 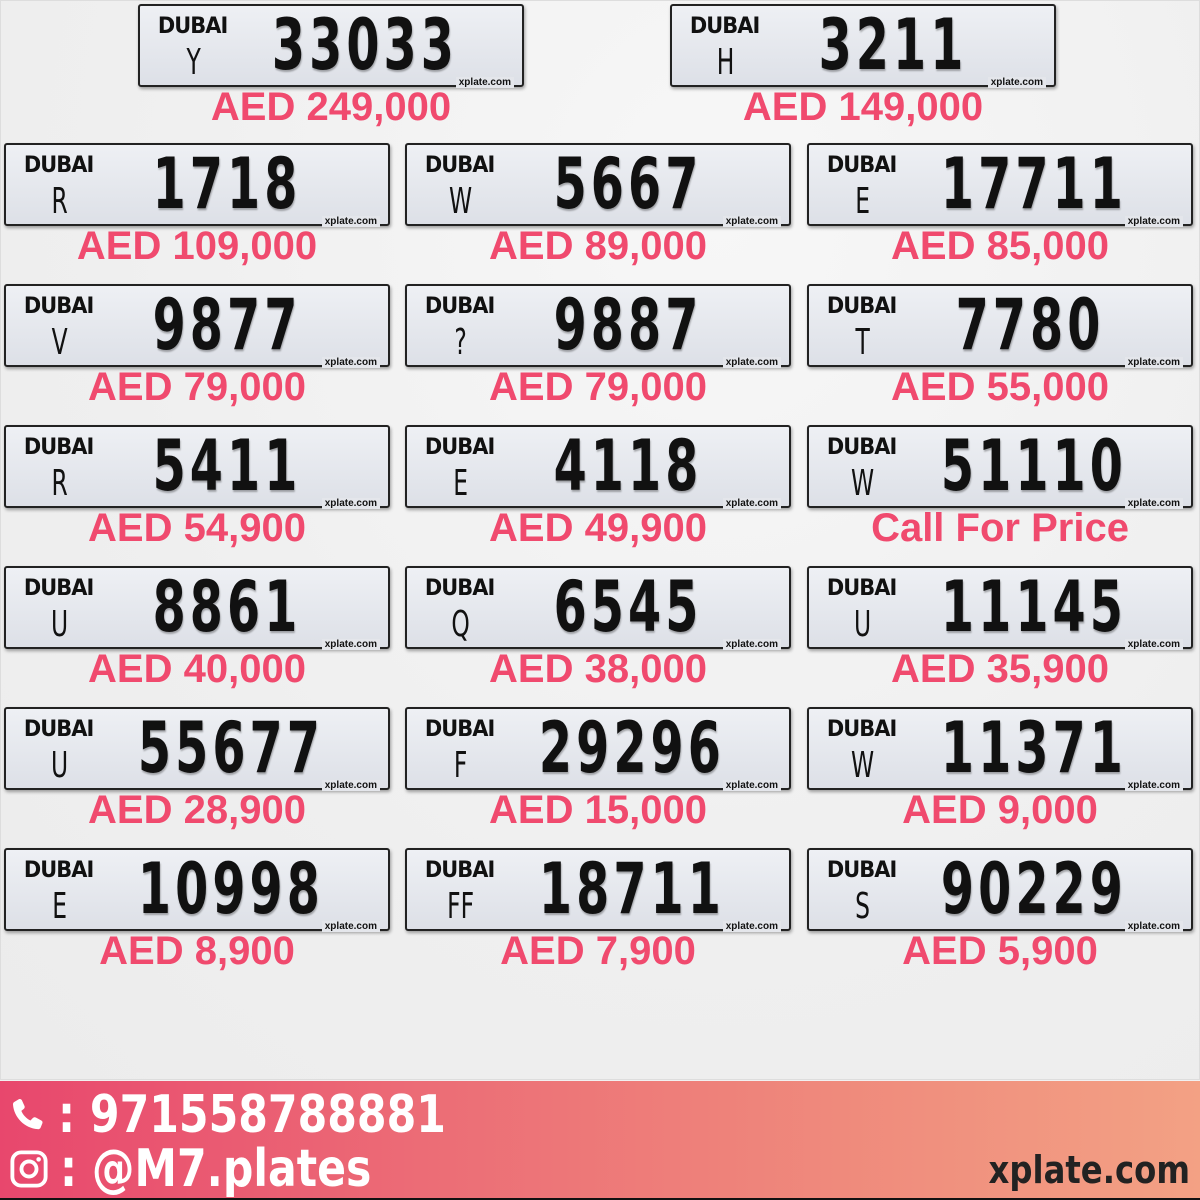 What do you see at coordinates (331, 46) in the screenshot?
I see `license-plate: DUBAI Y 33033 xplate.com` at bounding box center [331, 46].